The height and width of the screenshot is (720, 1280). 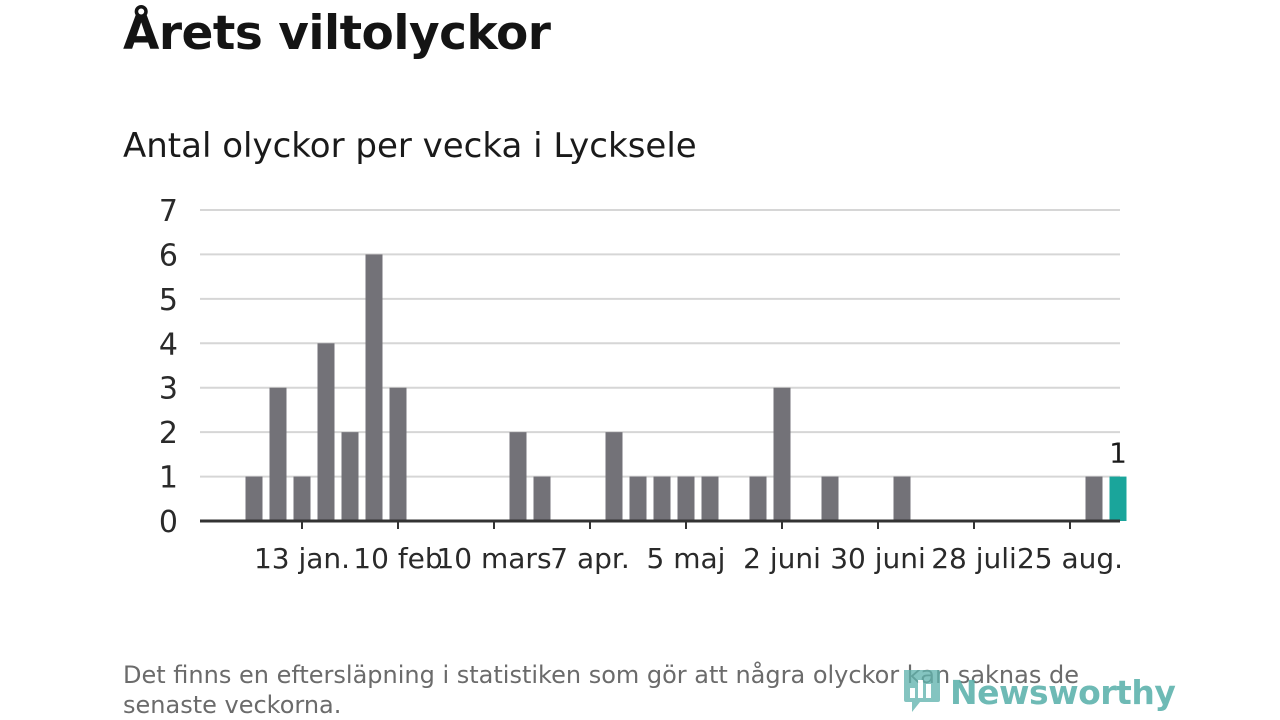 I want to click on y-tick-label: 0, so click(x=168, y=522).